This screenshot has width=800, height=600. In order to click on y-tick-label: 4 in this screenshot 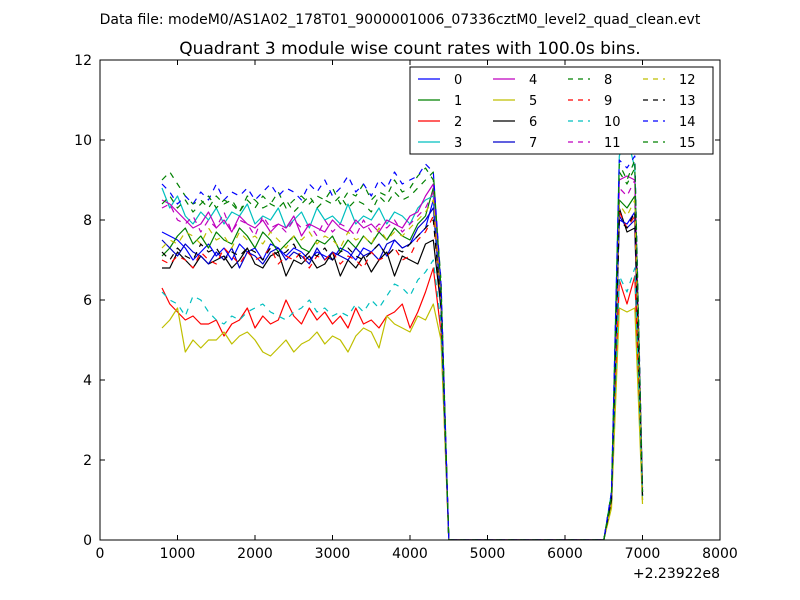, I will do `click(87, 381)`.